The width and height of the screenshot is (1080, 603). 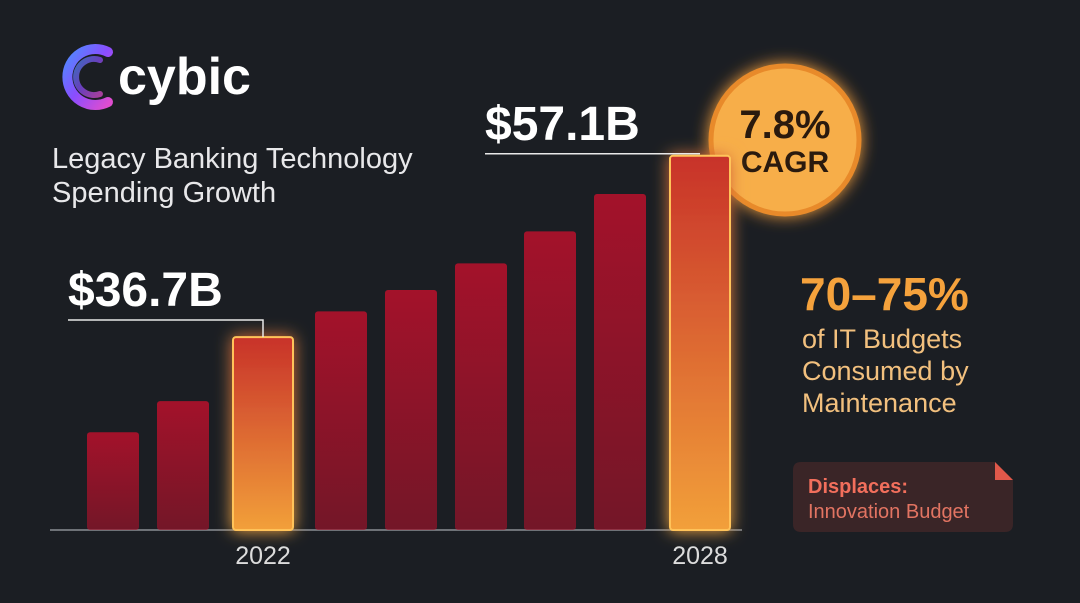 What do you see at coordinates (263, 556) in the screenshot?
I see `x-tick-label: 2022` at bounding box center [263, 556].